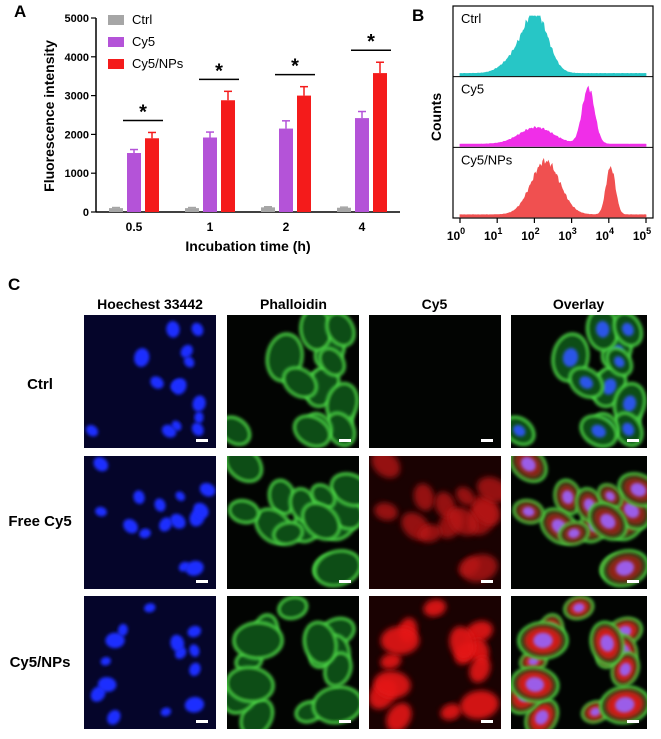 Image resolution: width=661 pixels, height=739 pixels. What do you see at coordinates (642, 234) in the screenshot?
I see `x-tick-label: 10⁵` at bounding box center [642, 234].